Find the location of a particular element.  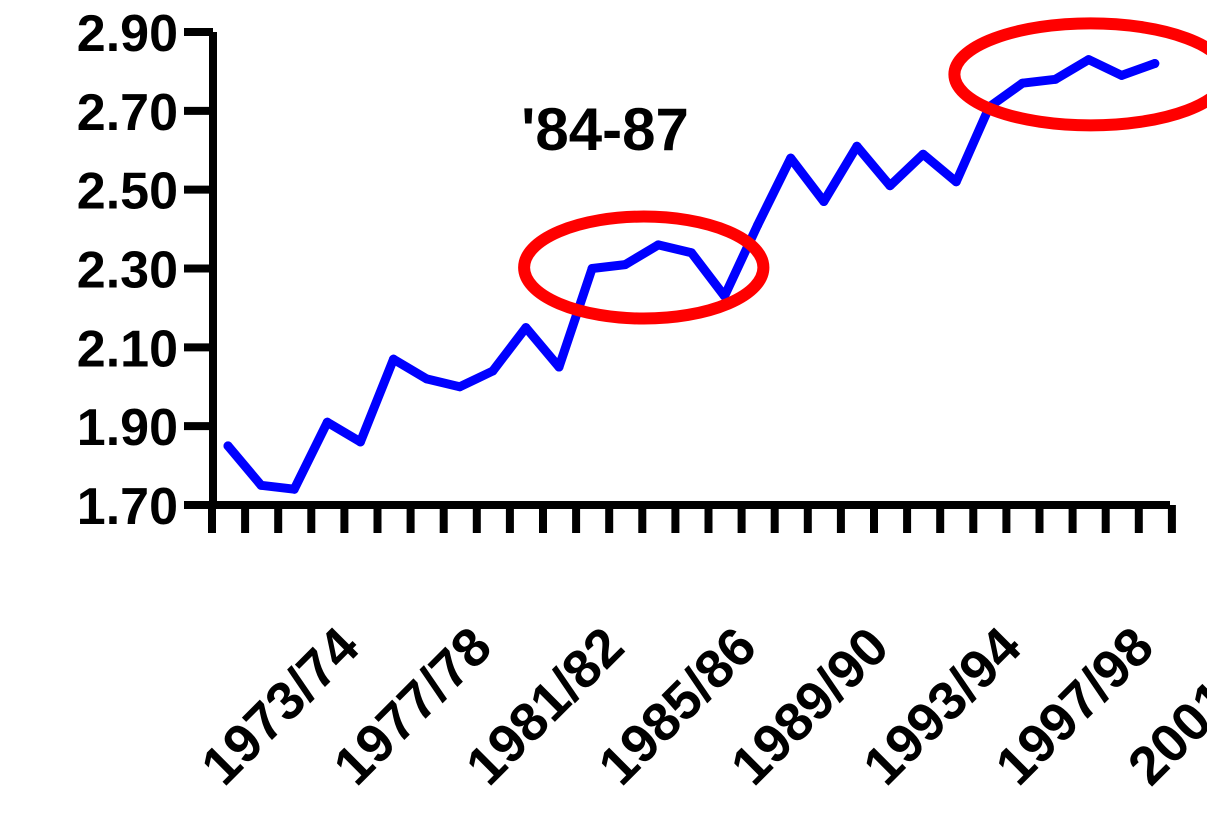

y-tick-label: 2.50 is located at coordinates (127, 192).